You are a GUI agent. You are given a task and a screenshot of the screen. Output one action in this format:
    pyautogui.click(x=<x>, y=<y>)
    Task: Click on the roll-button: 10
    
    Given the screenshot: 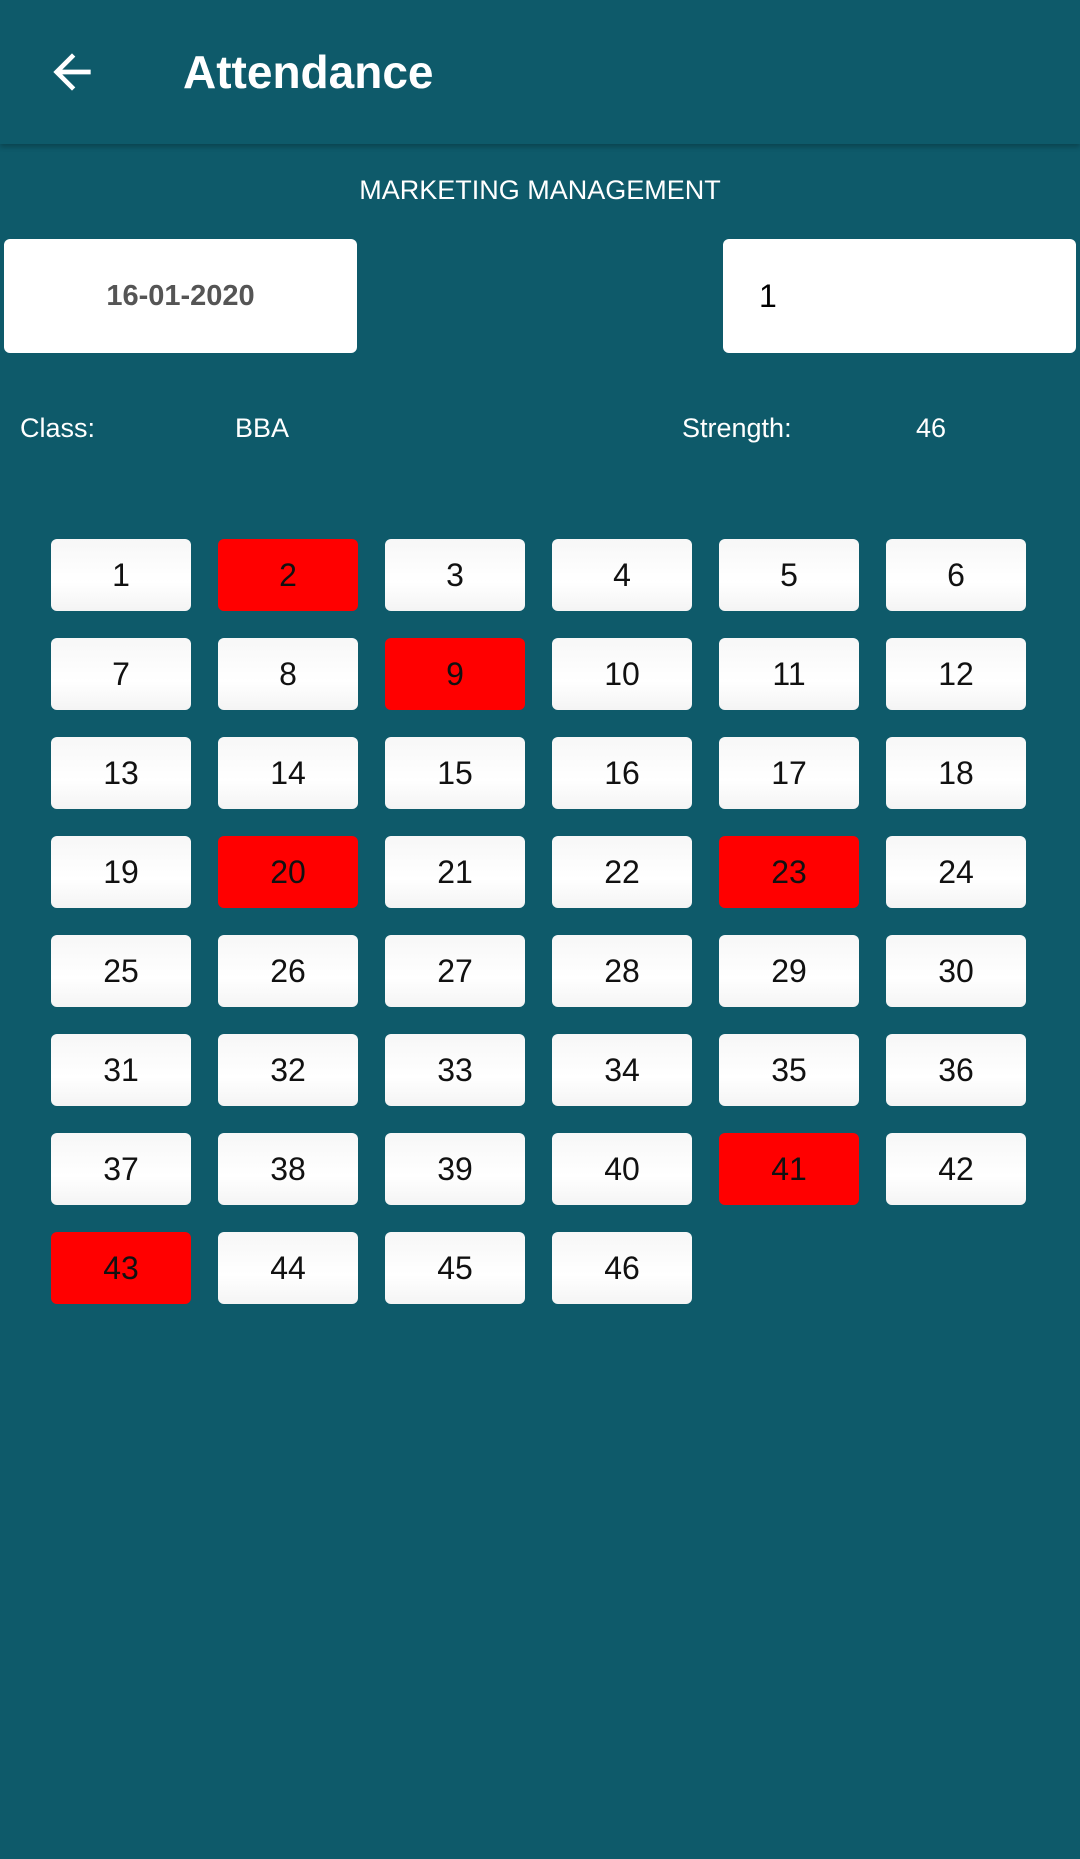 What is the action you would take?
    pyautogui.click(x=622, y=674)
    